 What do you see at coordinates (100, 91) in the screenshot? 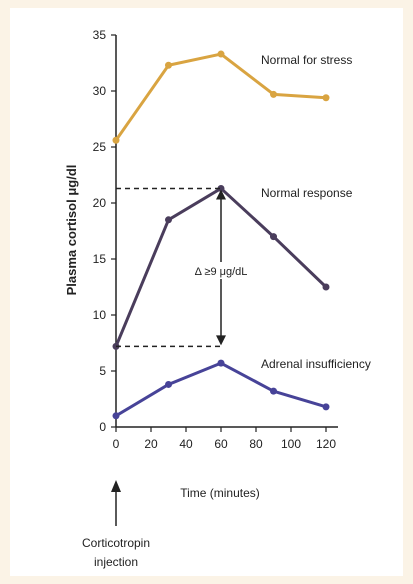
I see `y-tick-label: 30` at bounding box center [100, 91].